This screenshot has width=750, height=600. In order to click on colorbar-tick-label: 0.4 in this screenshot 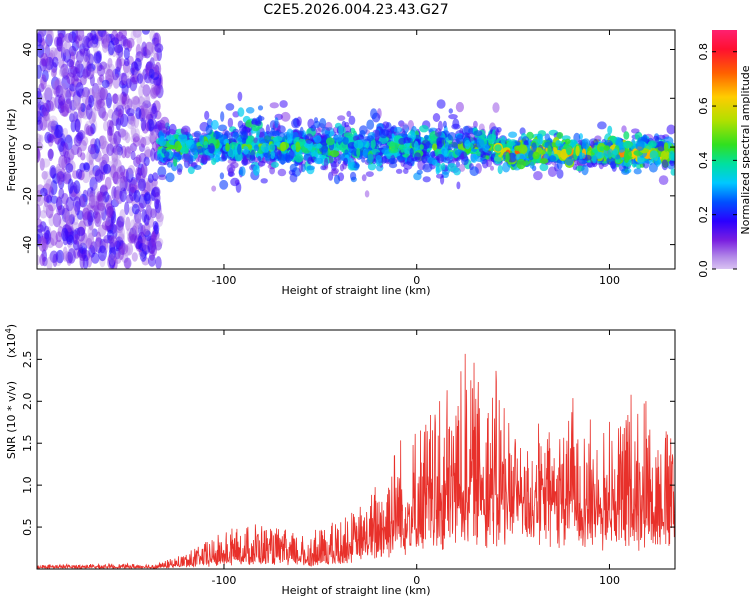, I will do `click(703, 161)`.